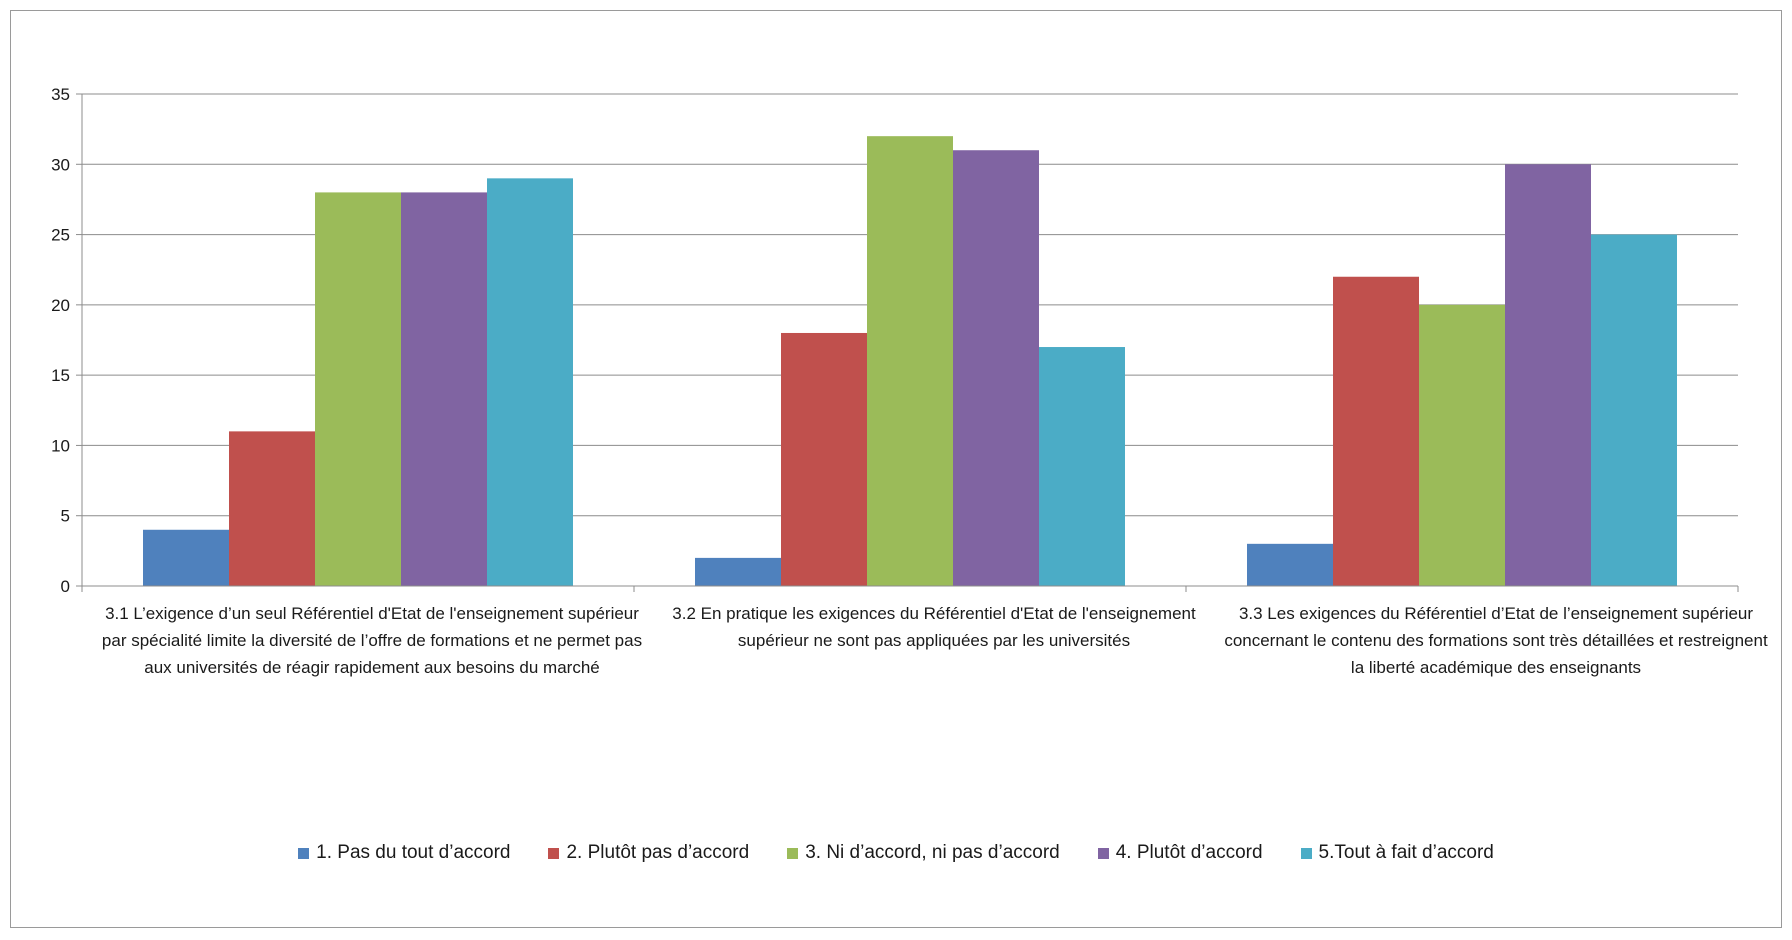  Describe the element at coordinates (60, 164) in the screenshot. I see `y-tick-label: 30` at that location.